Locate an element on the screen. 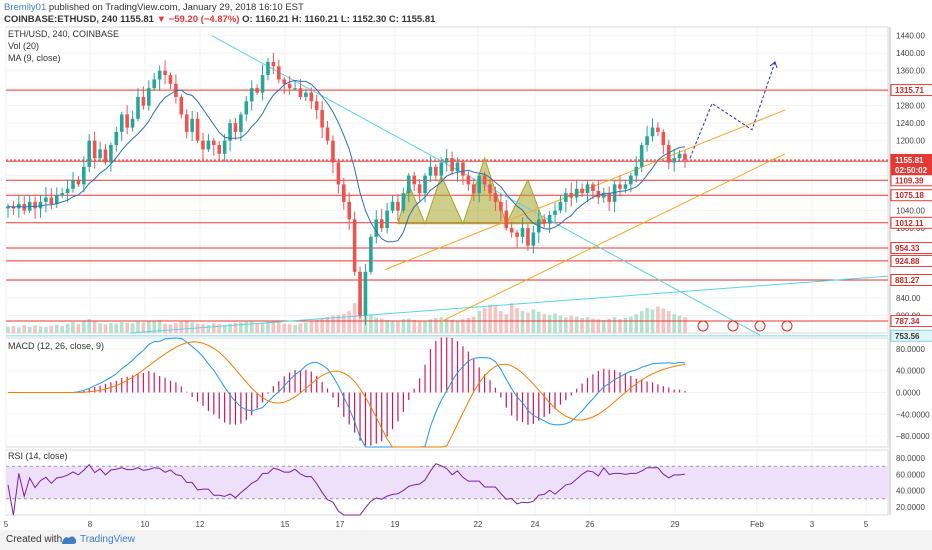 The image size is (932, 550). x-tick-label: 15 is located at coordinates (285, 524).